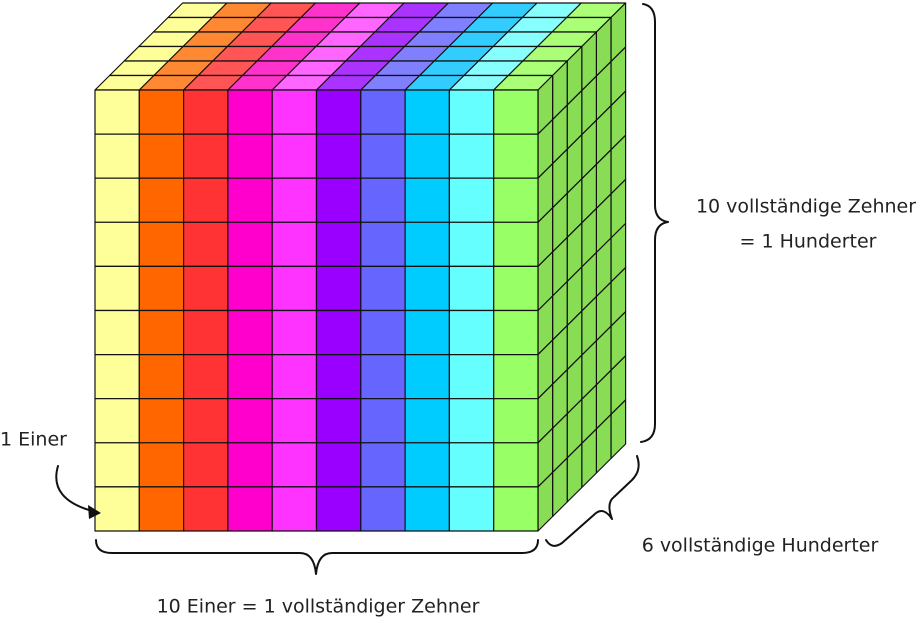 The image size is (924, 627). Describe the element at coordinates (806, 207) in the screenshot. I see `height-label: 10 vollständige Zehner` at that location.